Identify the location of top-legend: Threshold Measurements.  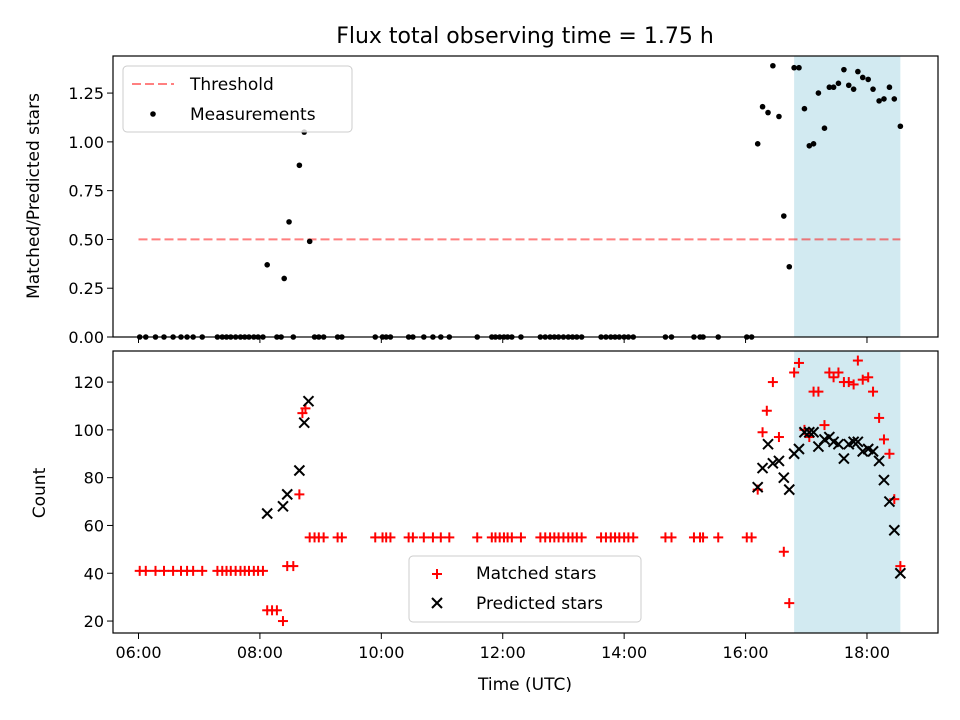
(237, 99).